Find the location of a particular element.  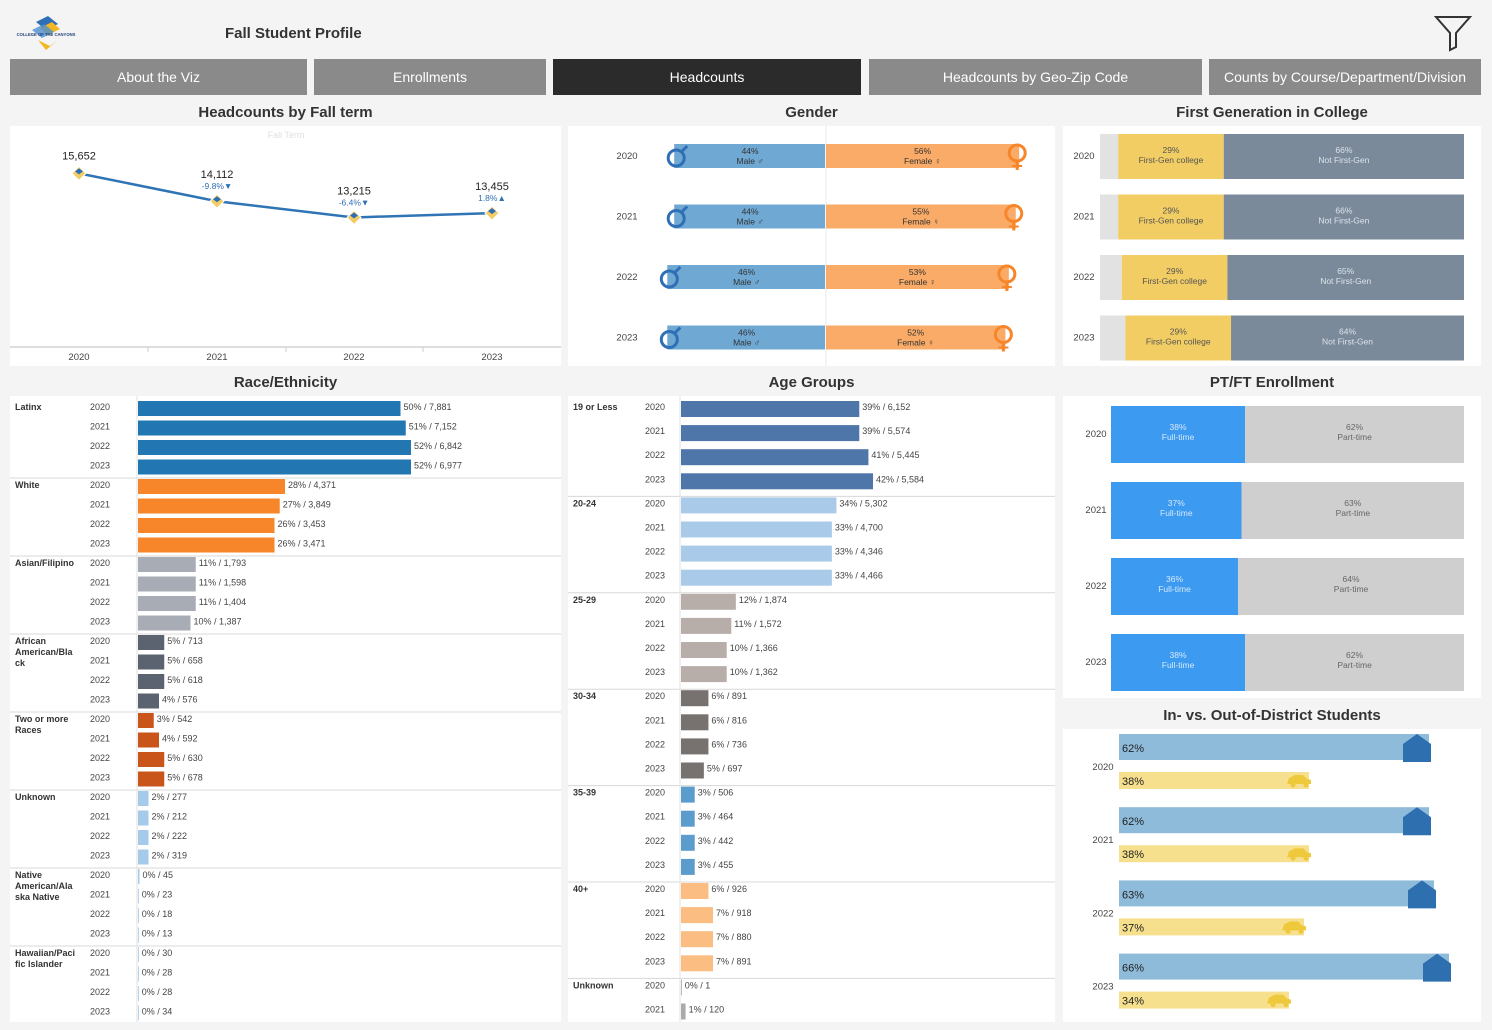

tab-enrollments: Enrollments is located at coordinates (430, 77).